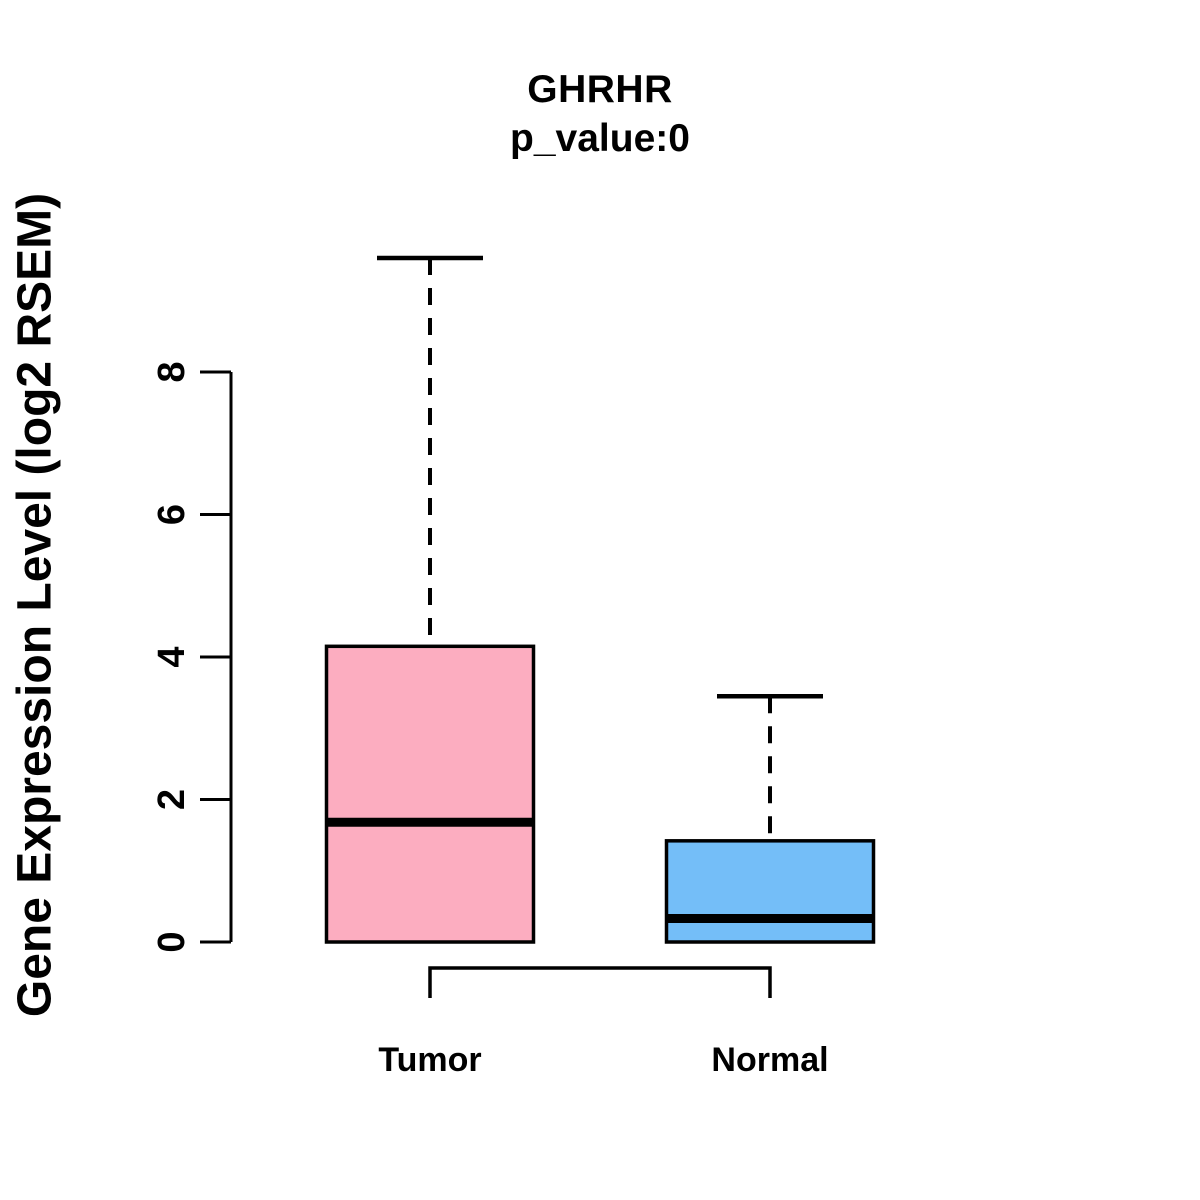 The width and height of the screenshot is (1200, 1200). I want to click on y-tick-label: 6, so click(172, 514).